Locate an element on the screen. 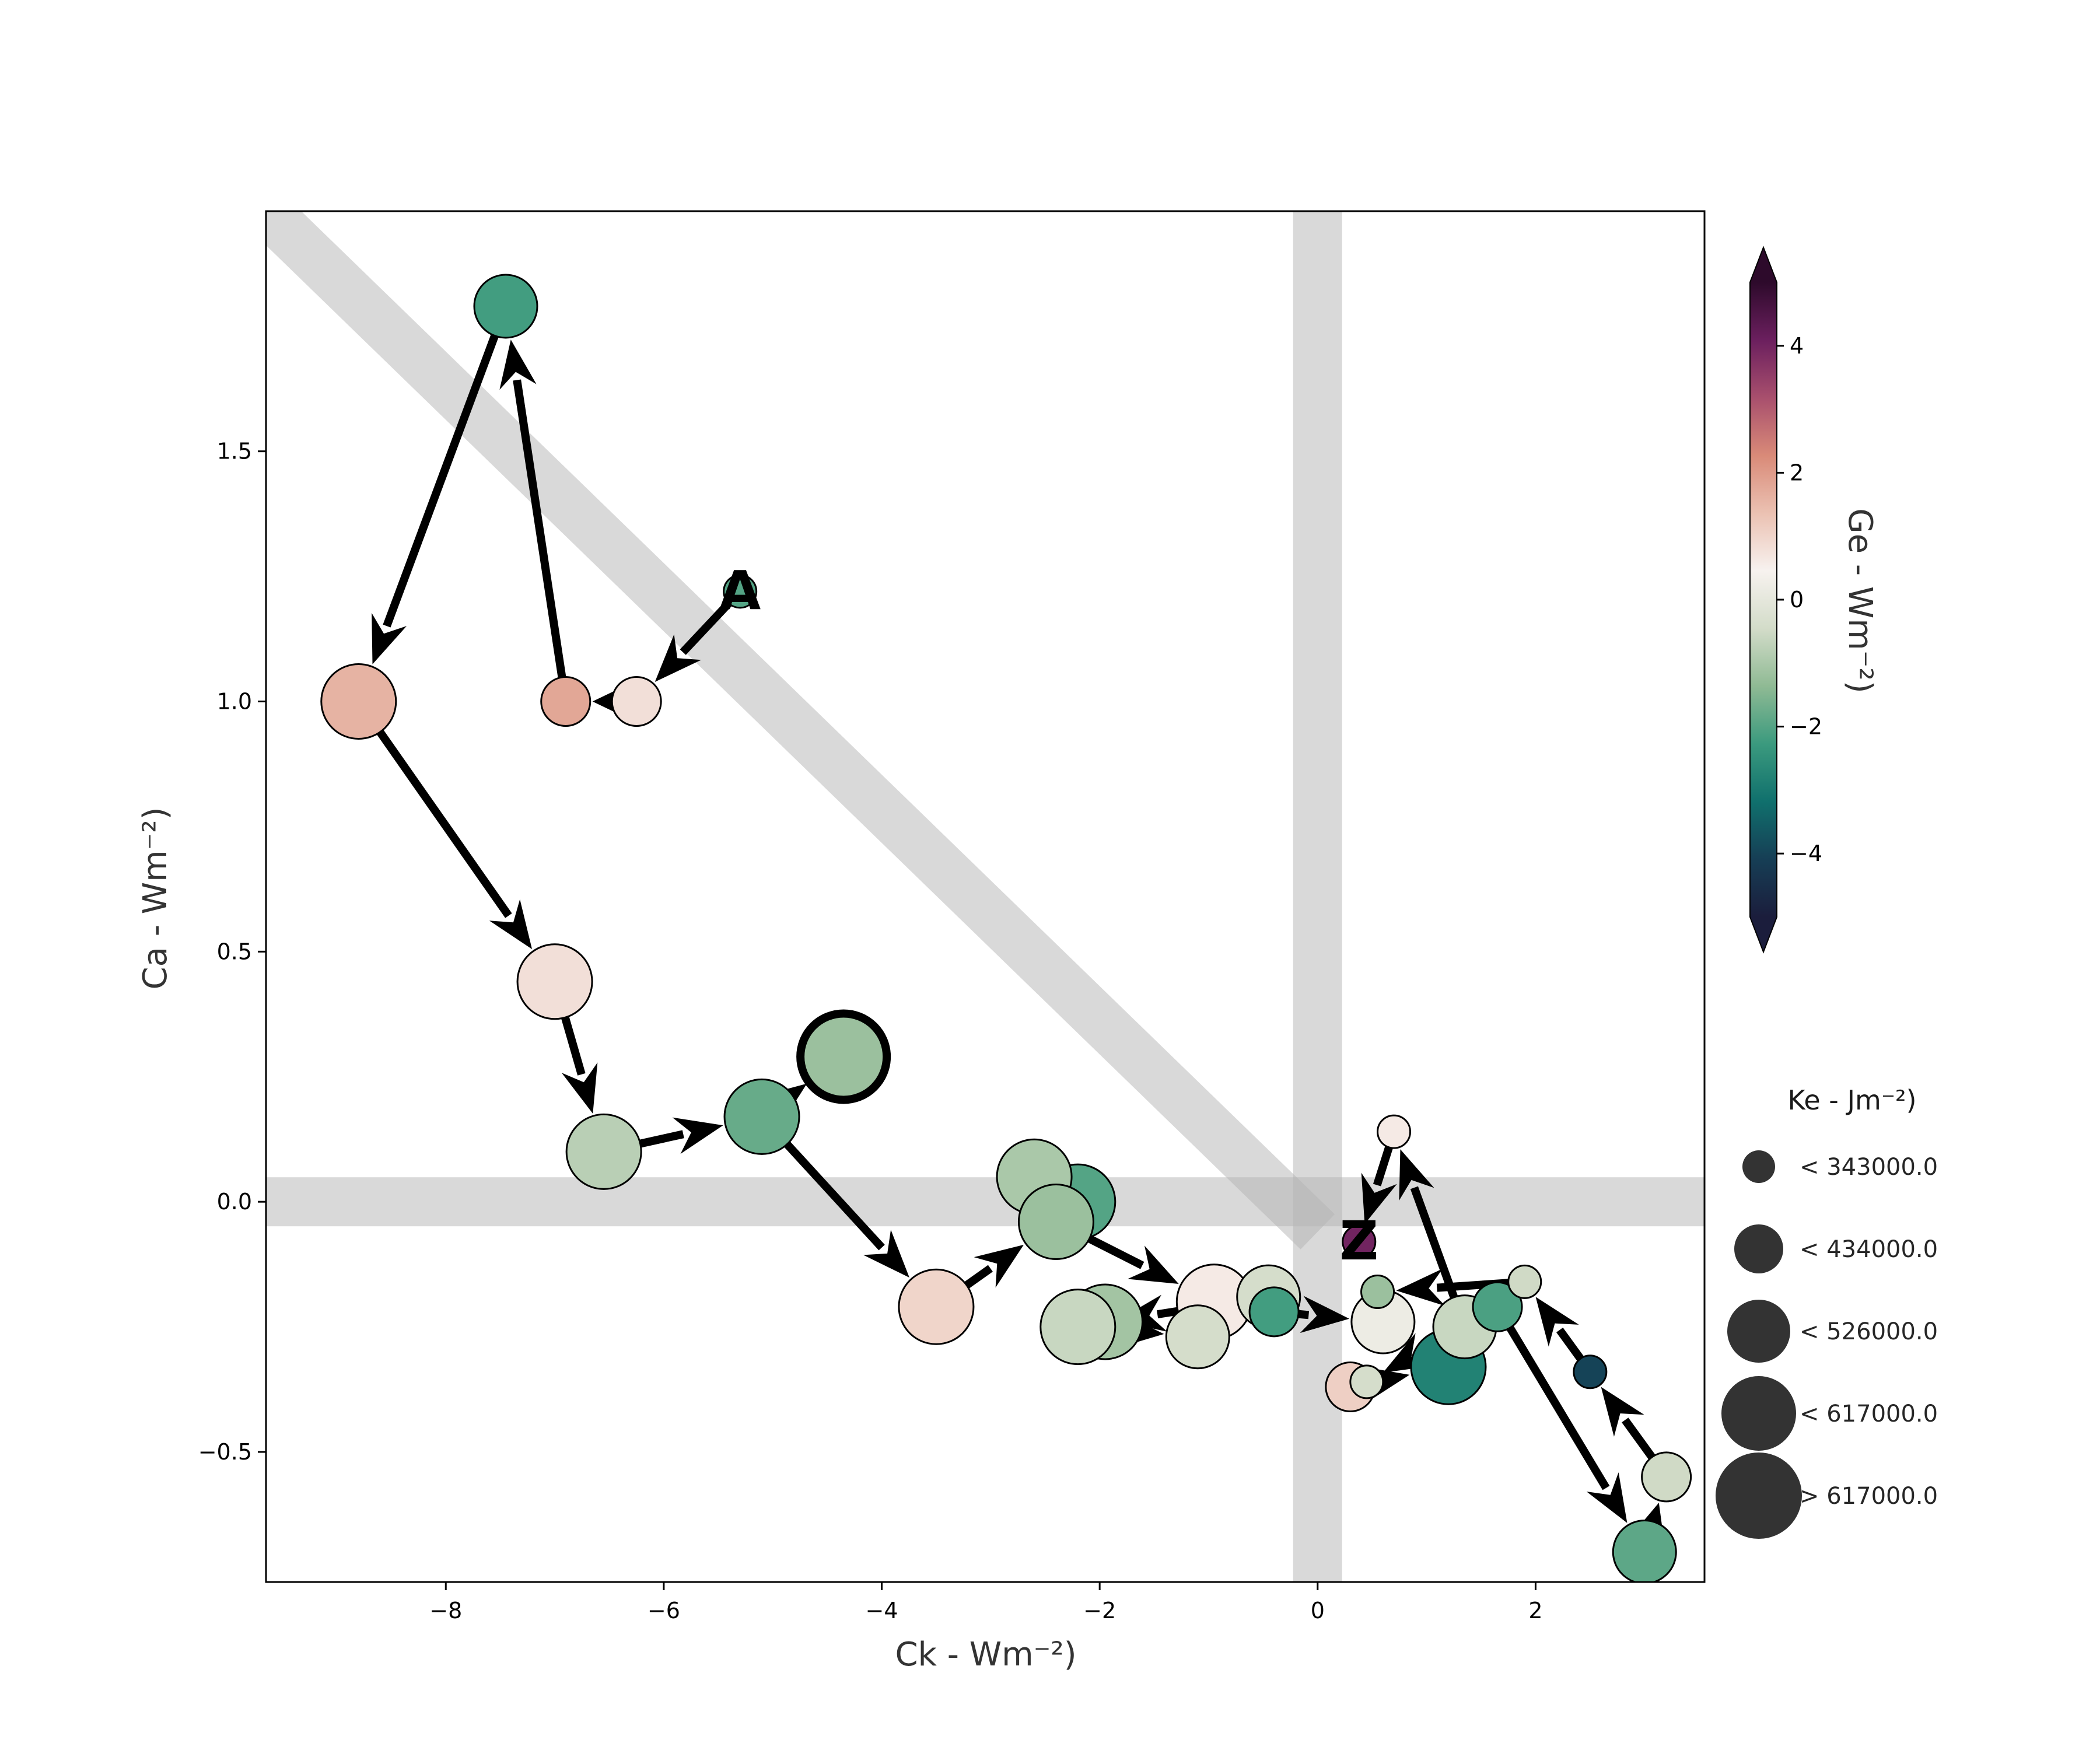  size-legend-label: > 617000.0 is located at coordinates (1869, 1496).